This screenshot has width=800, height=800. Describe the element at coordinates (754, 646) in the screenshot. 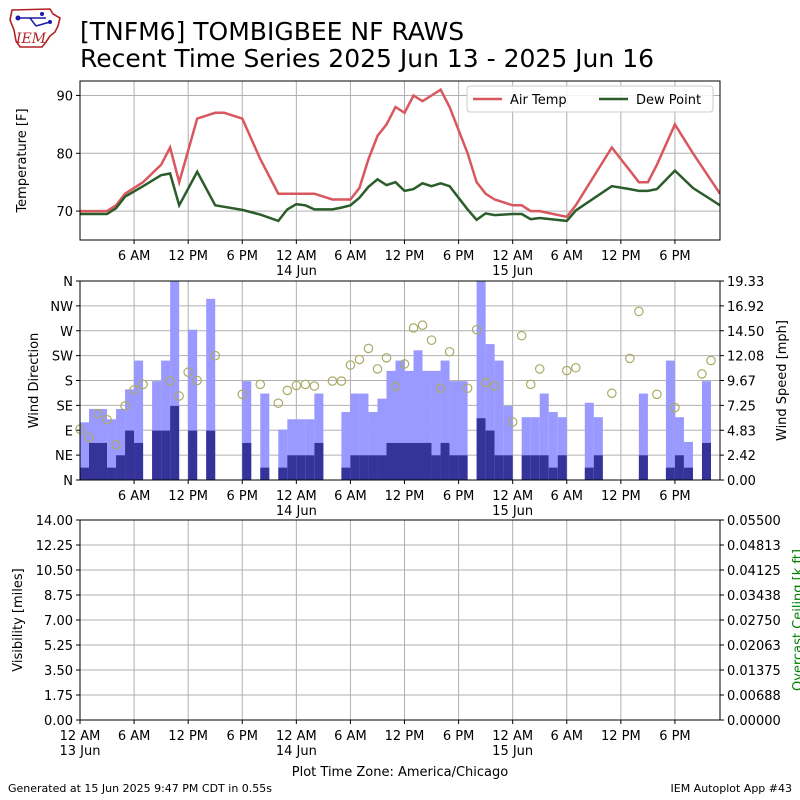

I see `ceiling-tick-label: 0.02063` at that location.